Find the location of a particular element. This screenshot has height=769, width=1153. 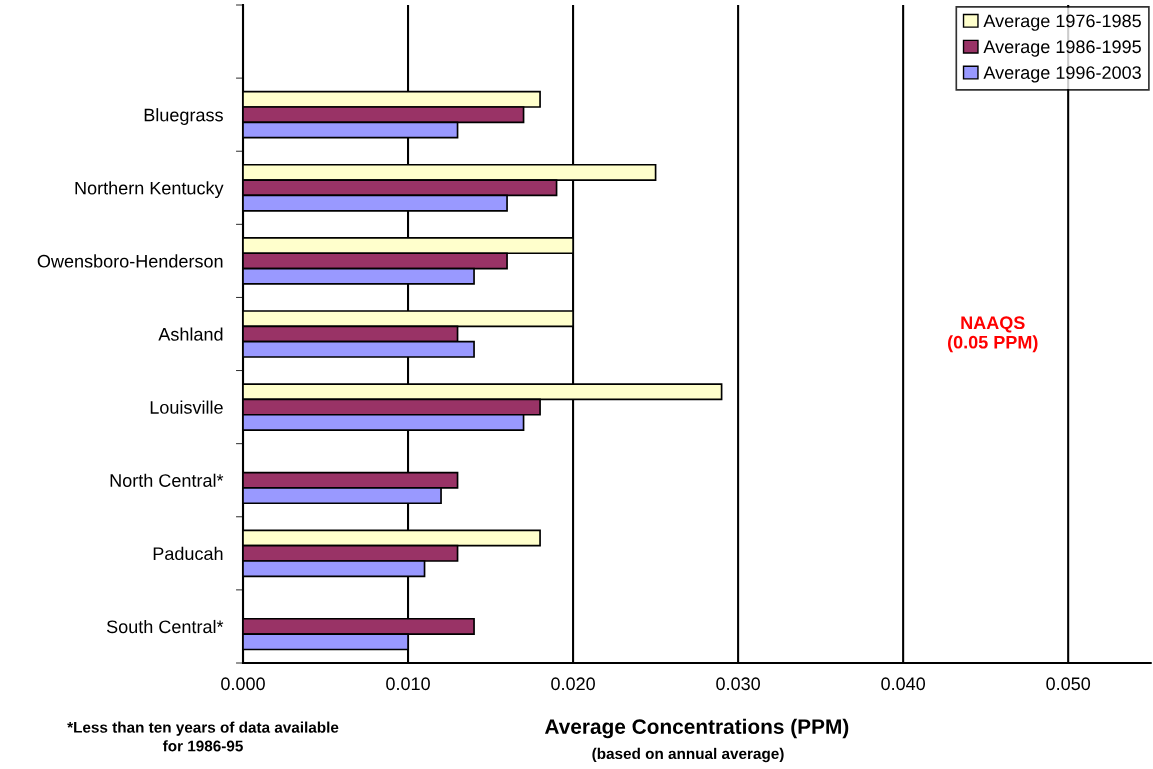

y-tick-label: North Central* is located at coordinates (167, 480).